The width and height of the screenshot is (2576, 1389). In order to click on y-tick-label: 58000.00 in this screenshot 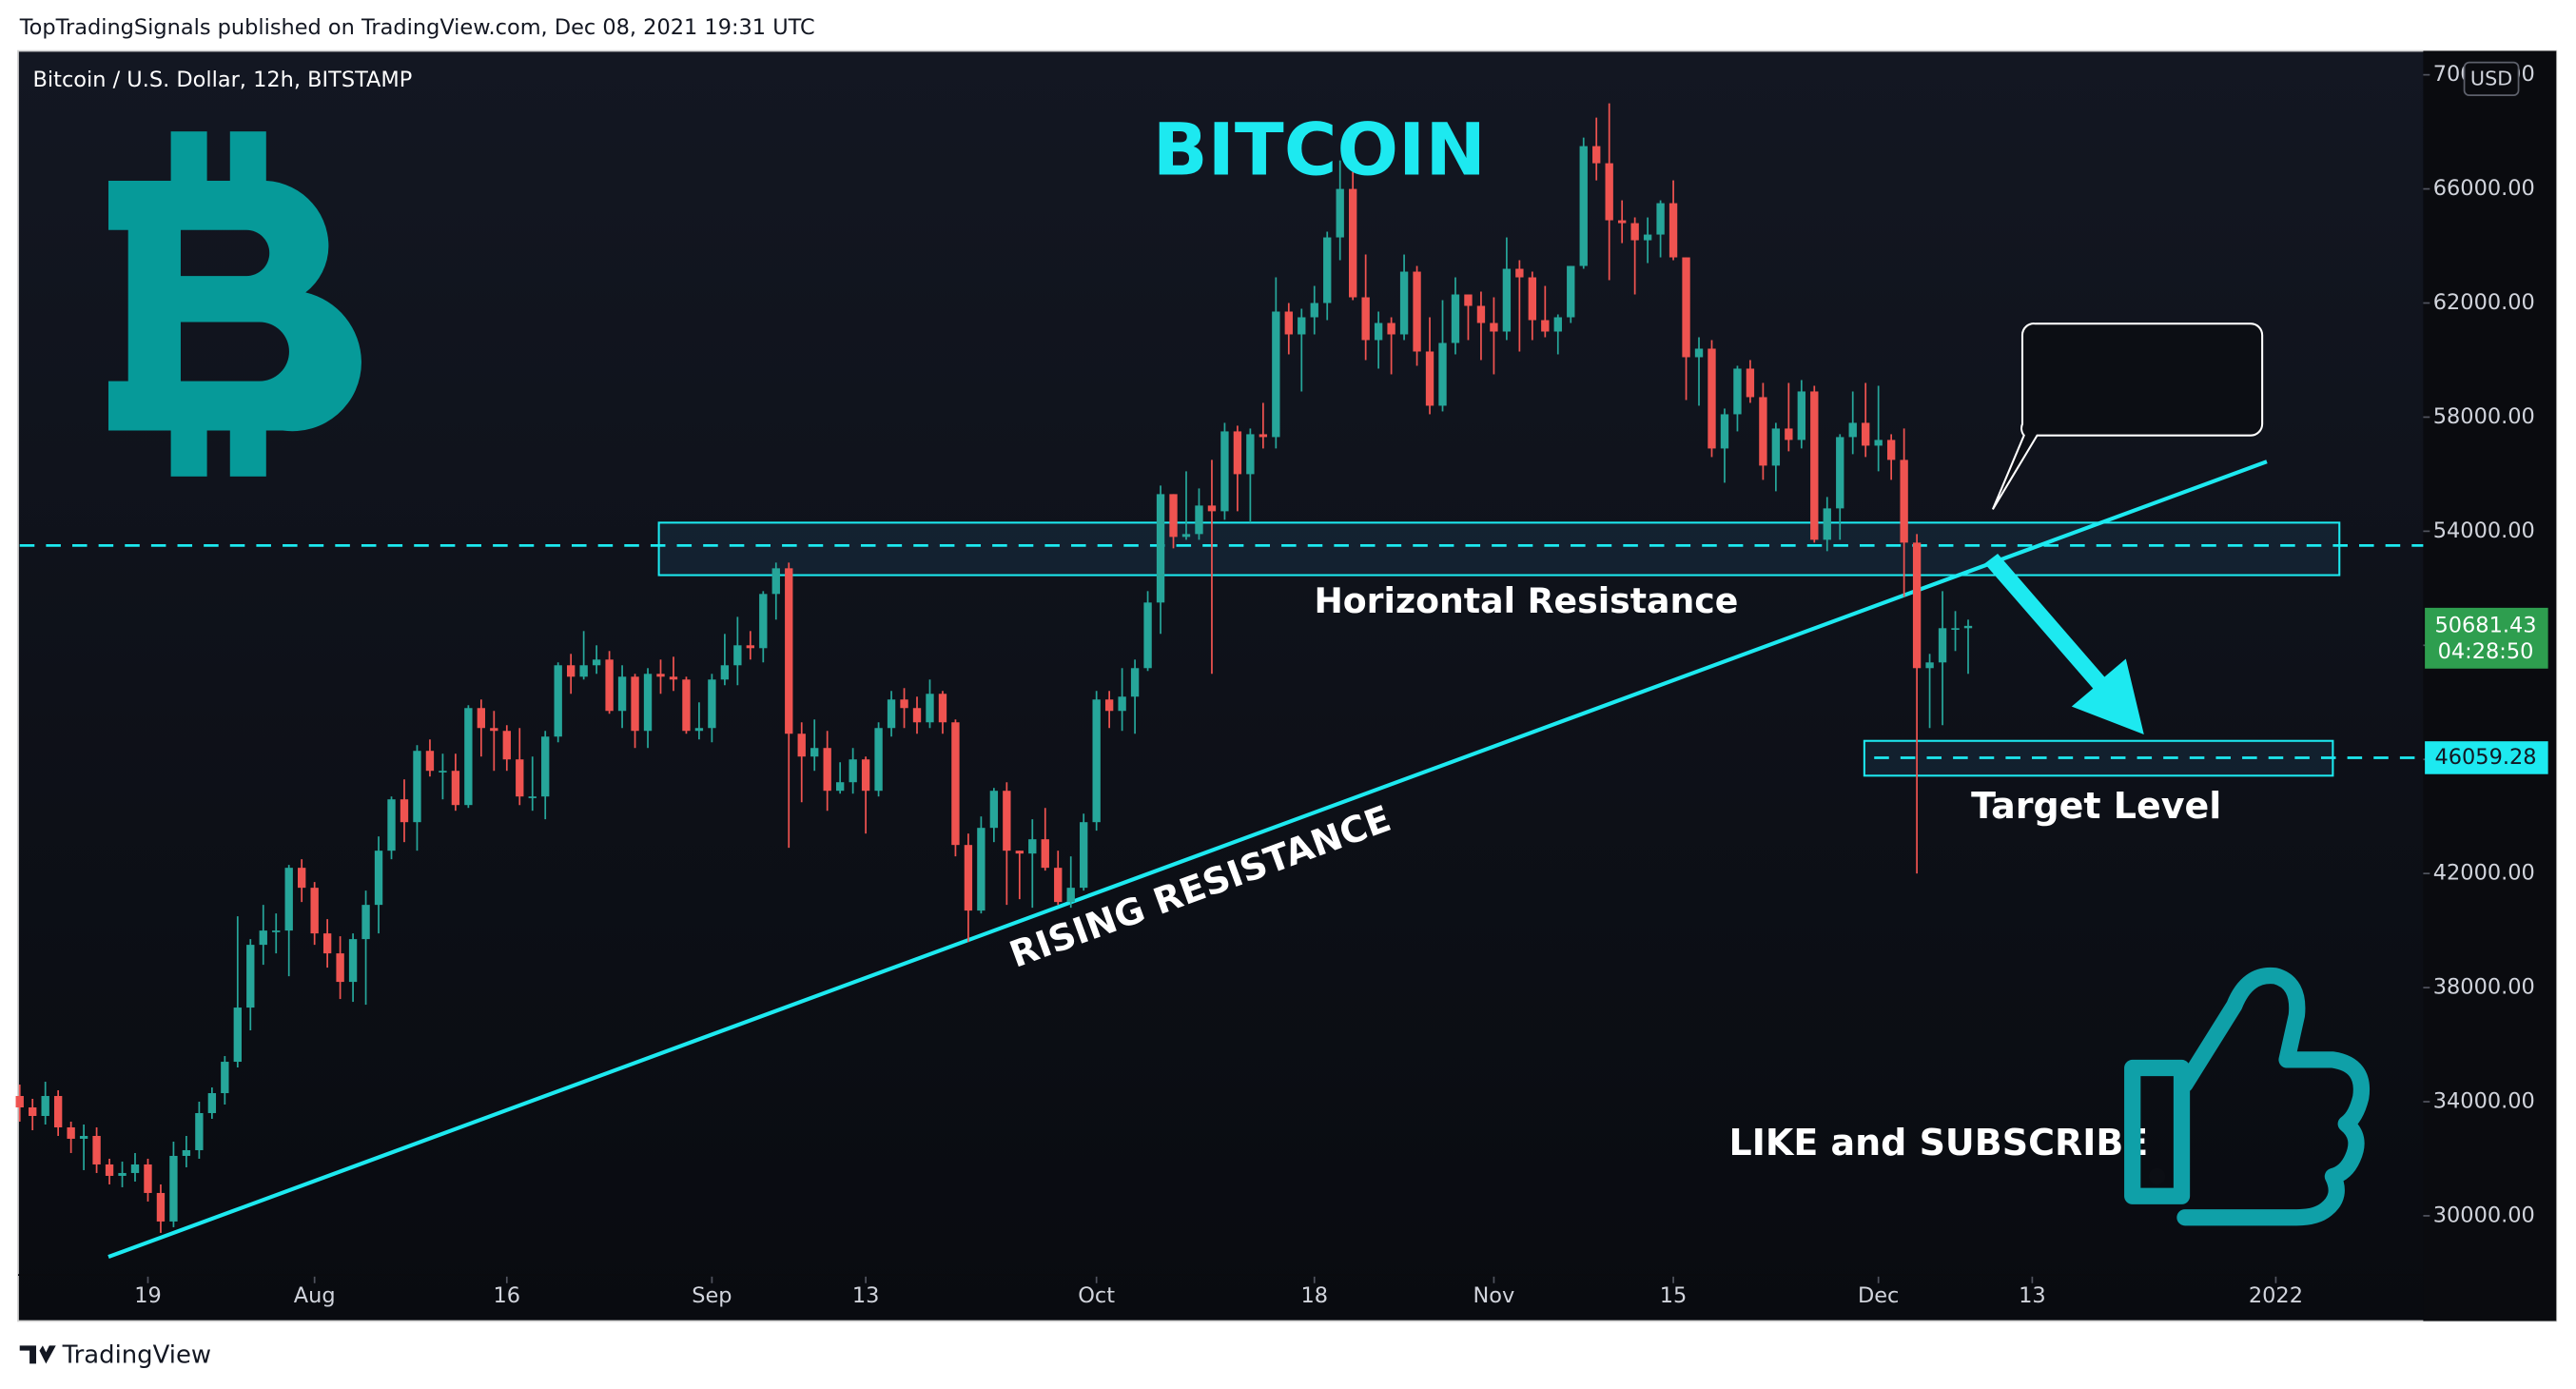, I will do `click(2484, 416)`.